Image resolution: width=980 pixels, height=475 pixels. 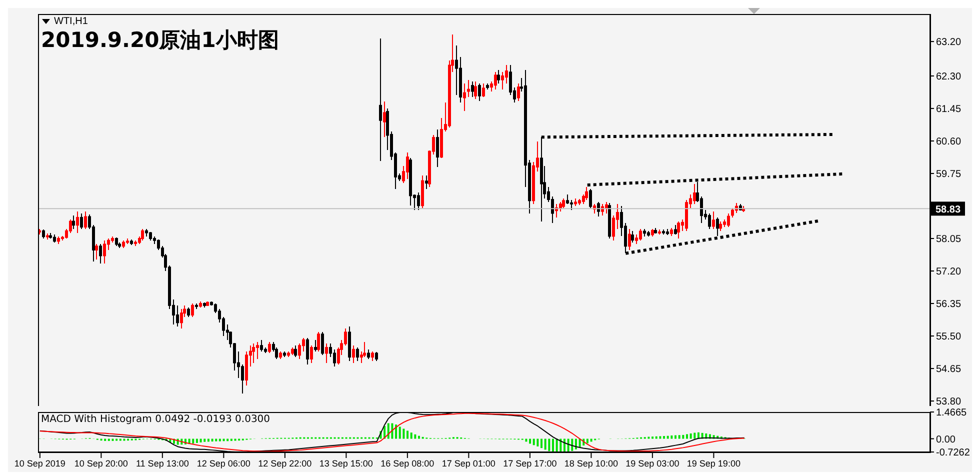 What do you see at coordinates (591, 463) in the screenshot?
I see `x-tick-label: 18 Sep 10:00` at bounding box center [591, 463].